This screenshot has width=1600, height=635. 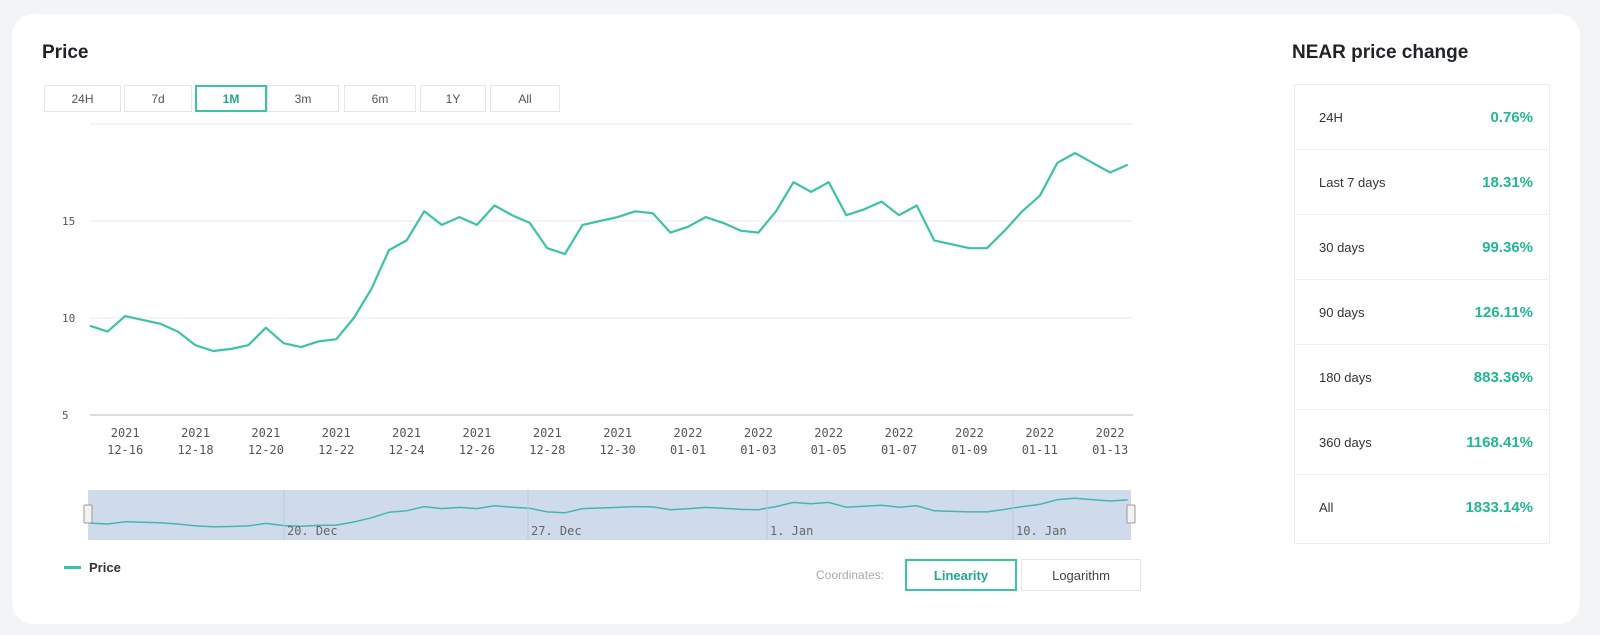 What do you see at coordinates (1507, 182) in the screenshot?
I see `price-change-value: 18.31%` at bounding box center [1507, 182].